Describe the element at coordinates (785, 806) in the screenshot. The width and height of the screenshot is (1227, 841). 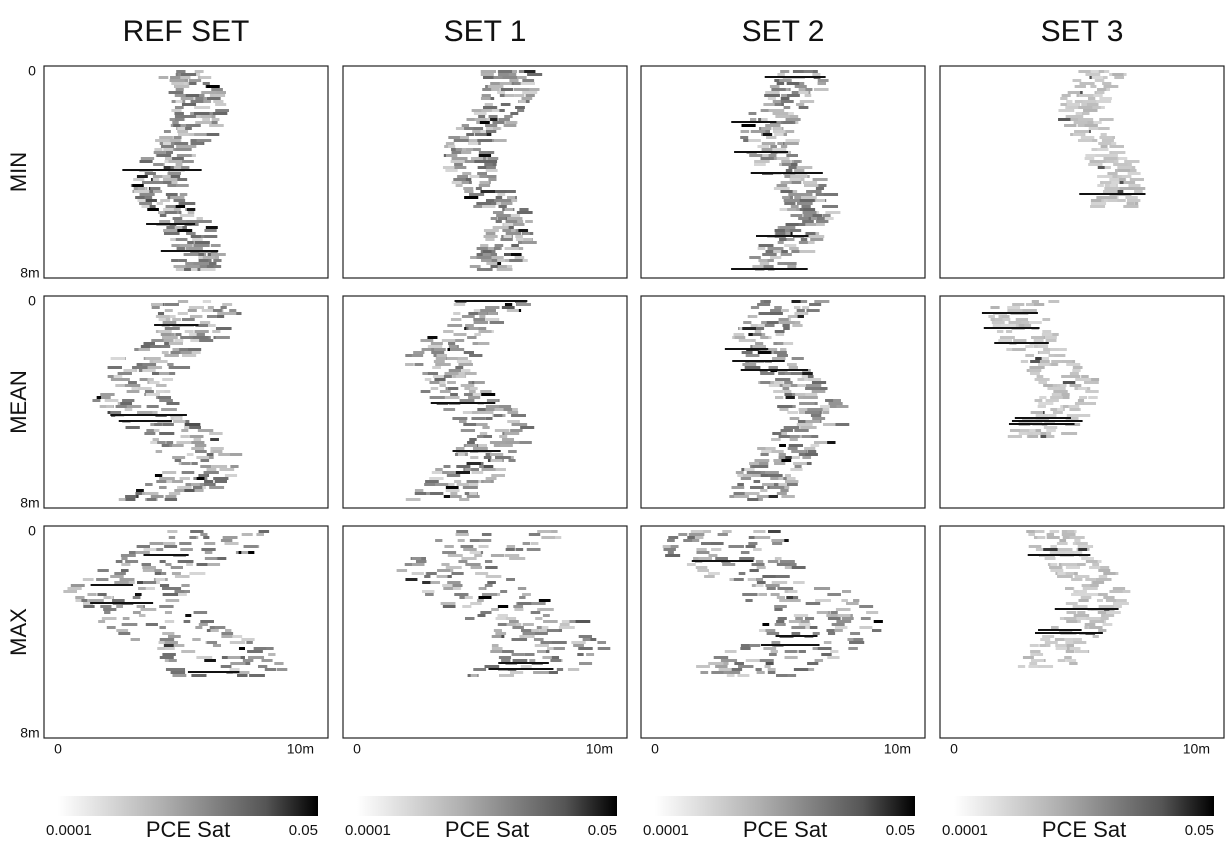
I see `colorbar` at that location.